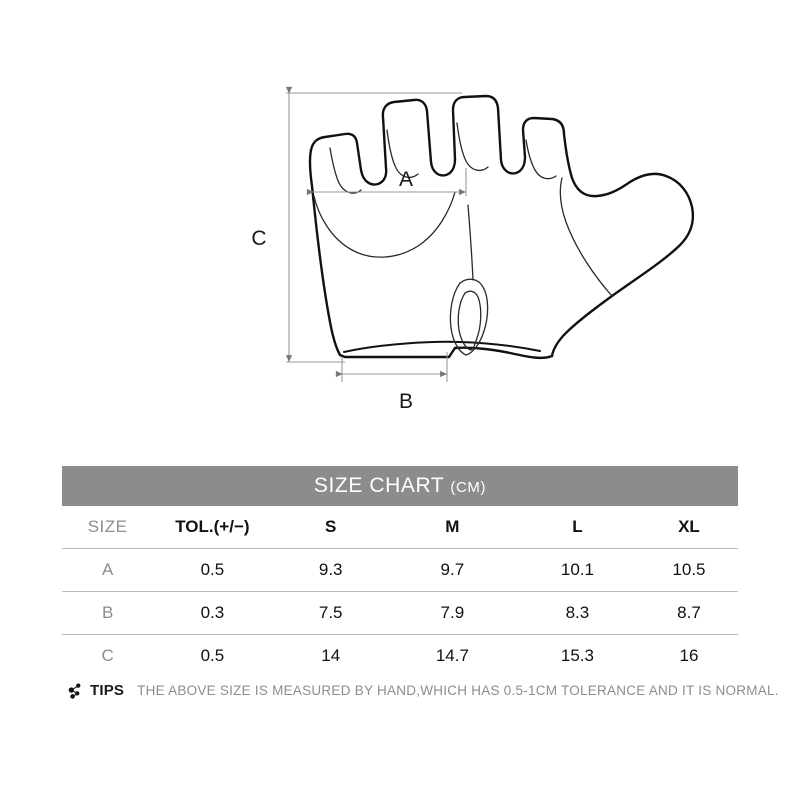  Describe the element at coordinates (577, 569) in the screenshot. I see `cell-a-l: 10.1` at that location.